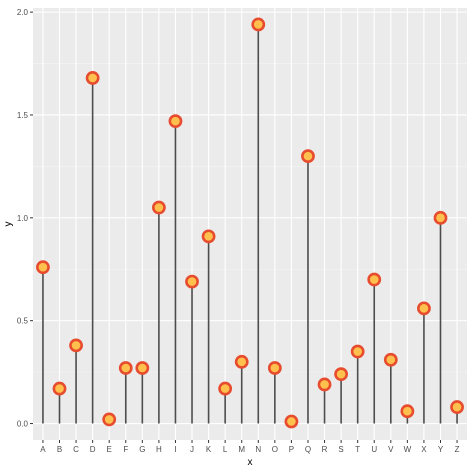 The width and height of the screenshot is (474, 474). Describe the element at coordinates (250, 462) in the screenshot. I see `x-axis-title: x` at that location.